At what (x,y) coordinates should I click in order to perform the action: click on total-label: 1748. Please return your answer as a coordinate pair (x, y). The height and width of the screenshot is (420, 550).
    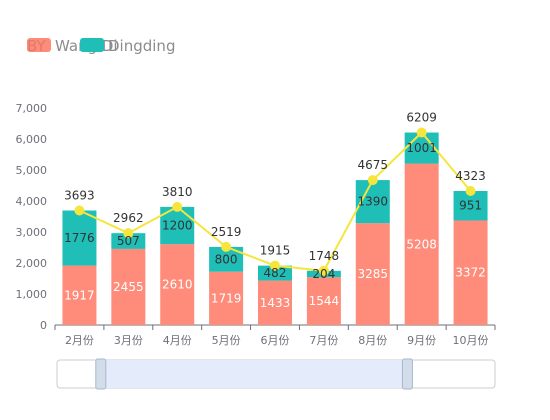
    Looking at the image, I should click on (324, 256).